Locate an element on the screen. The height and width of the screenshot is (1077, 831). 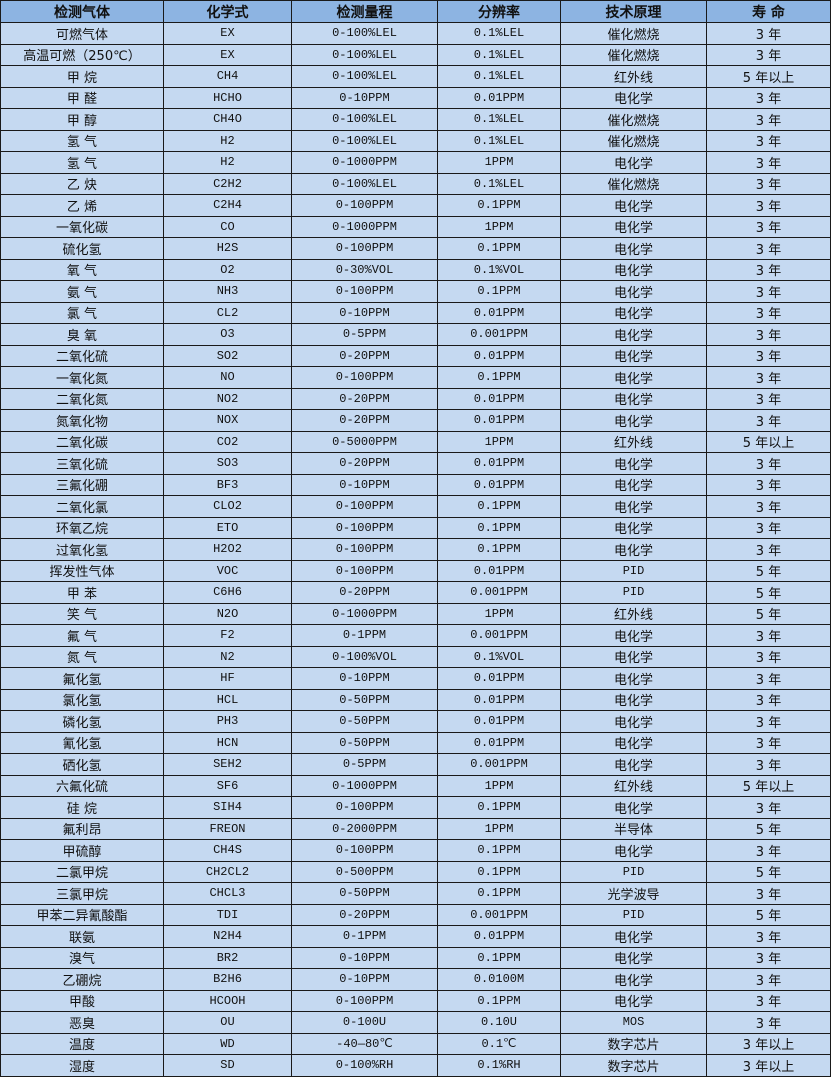
cell-gas: 氨 气 is located at coordinates (82, 291).